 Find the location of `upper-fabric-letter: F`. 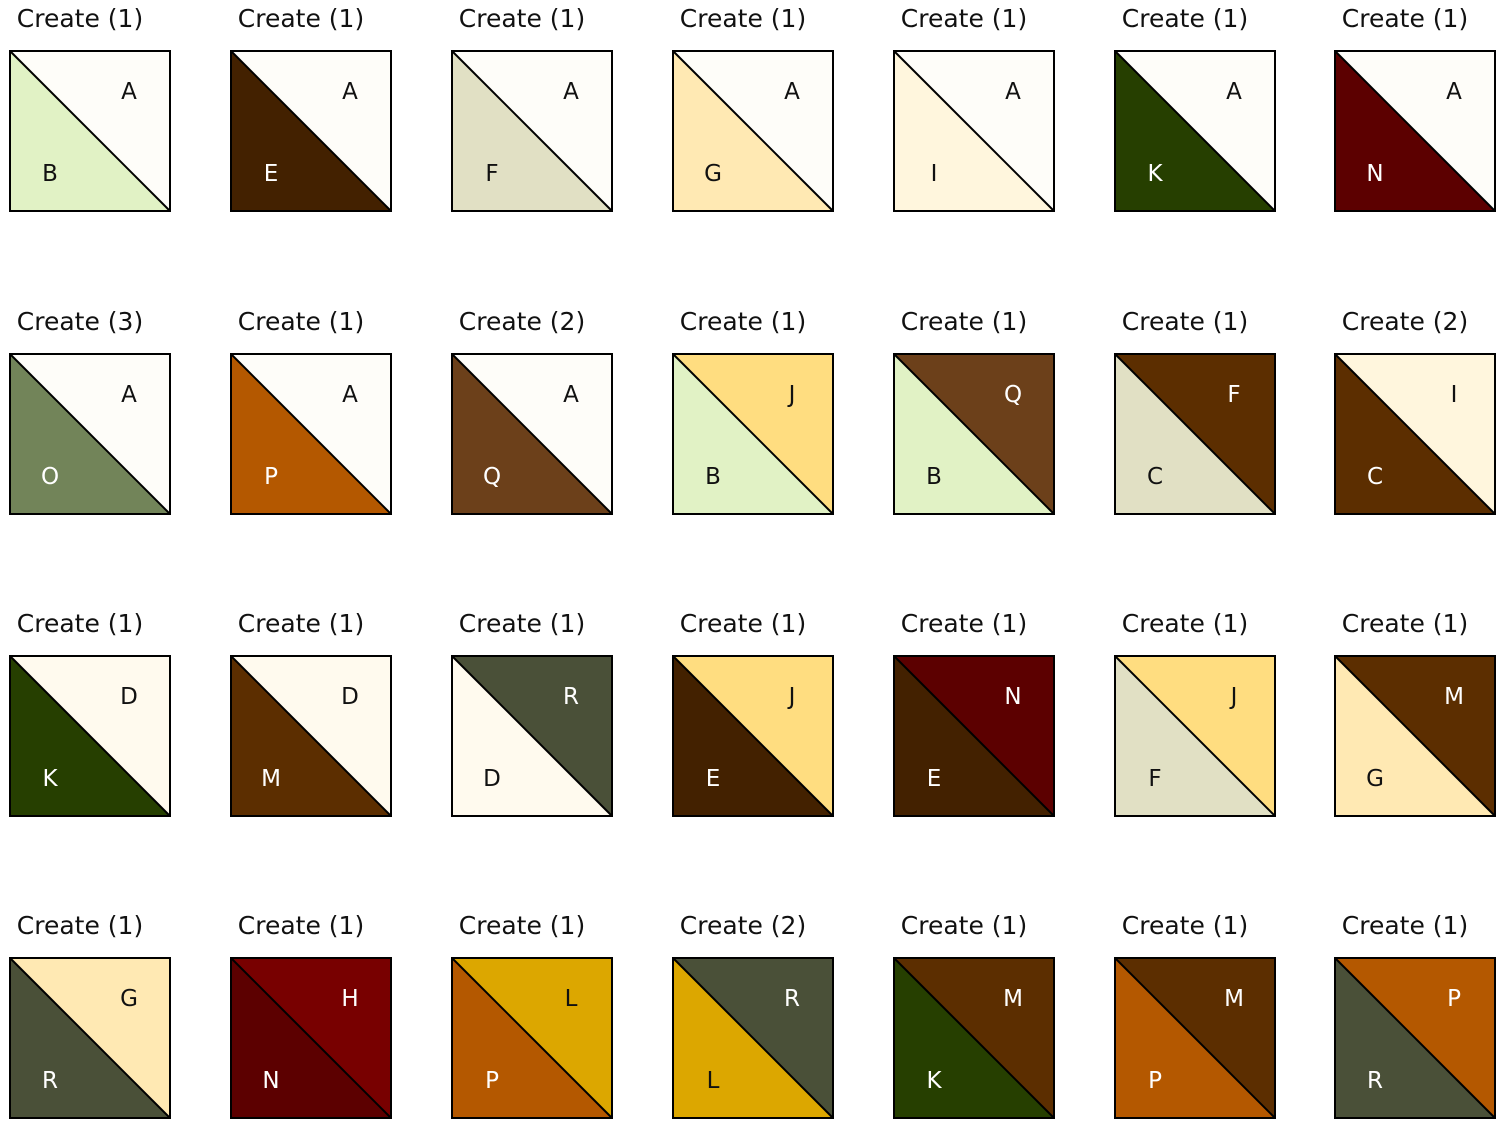

upper-fabric-letter: F is located at coordinates (1233, 395).